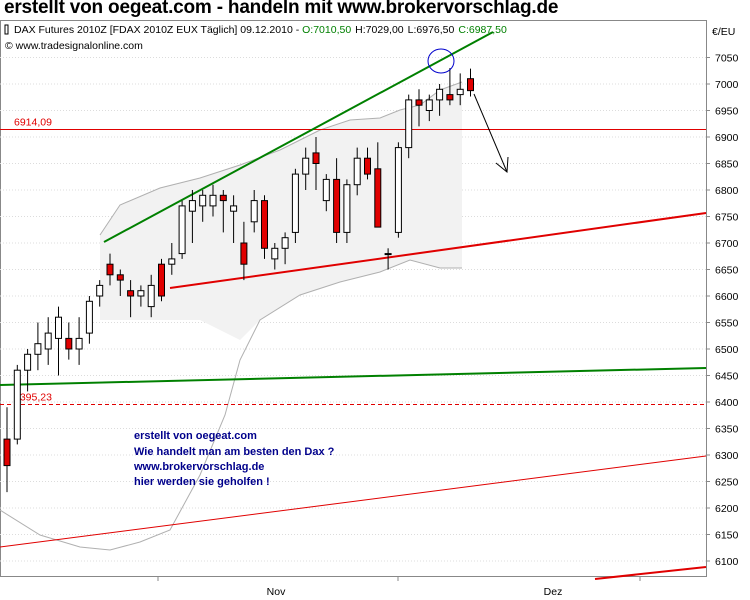  Describe the element at coordinates (6, 29) in the screenshot. I see `header-marker-icon` at that location.